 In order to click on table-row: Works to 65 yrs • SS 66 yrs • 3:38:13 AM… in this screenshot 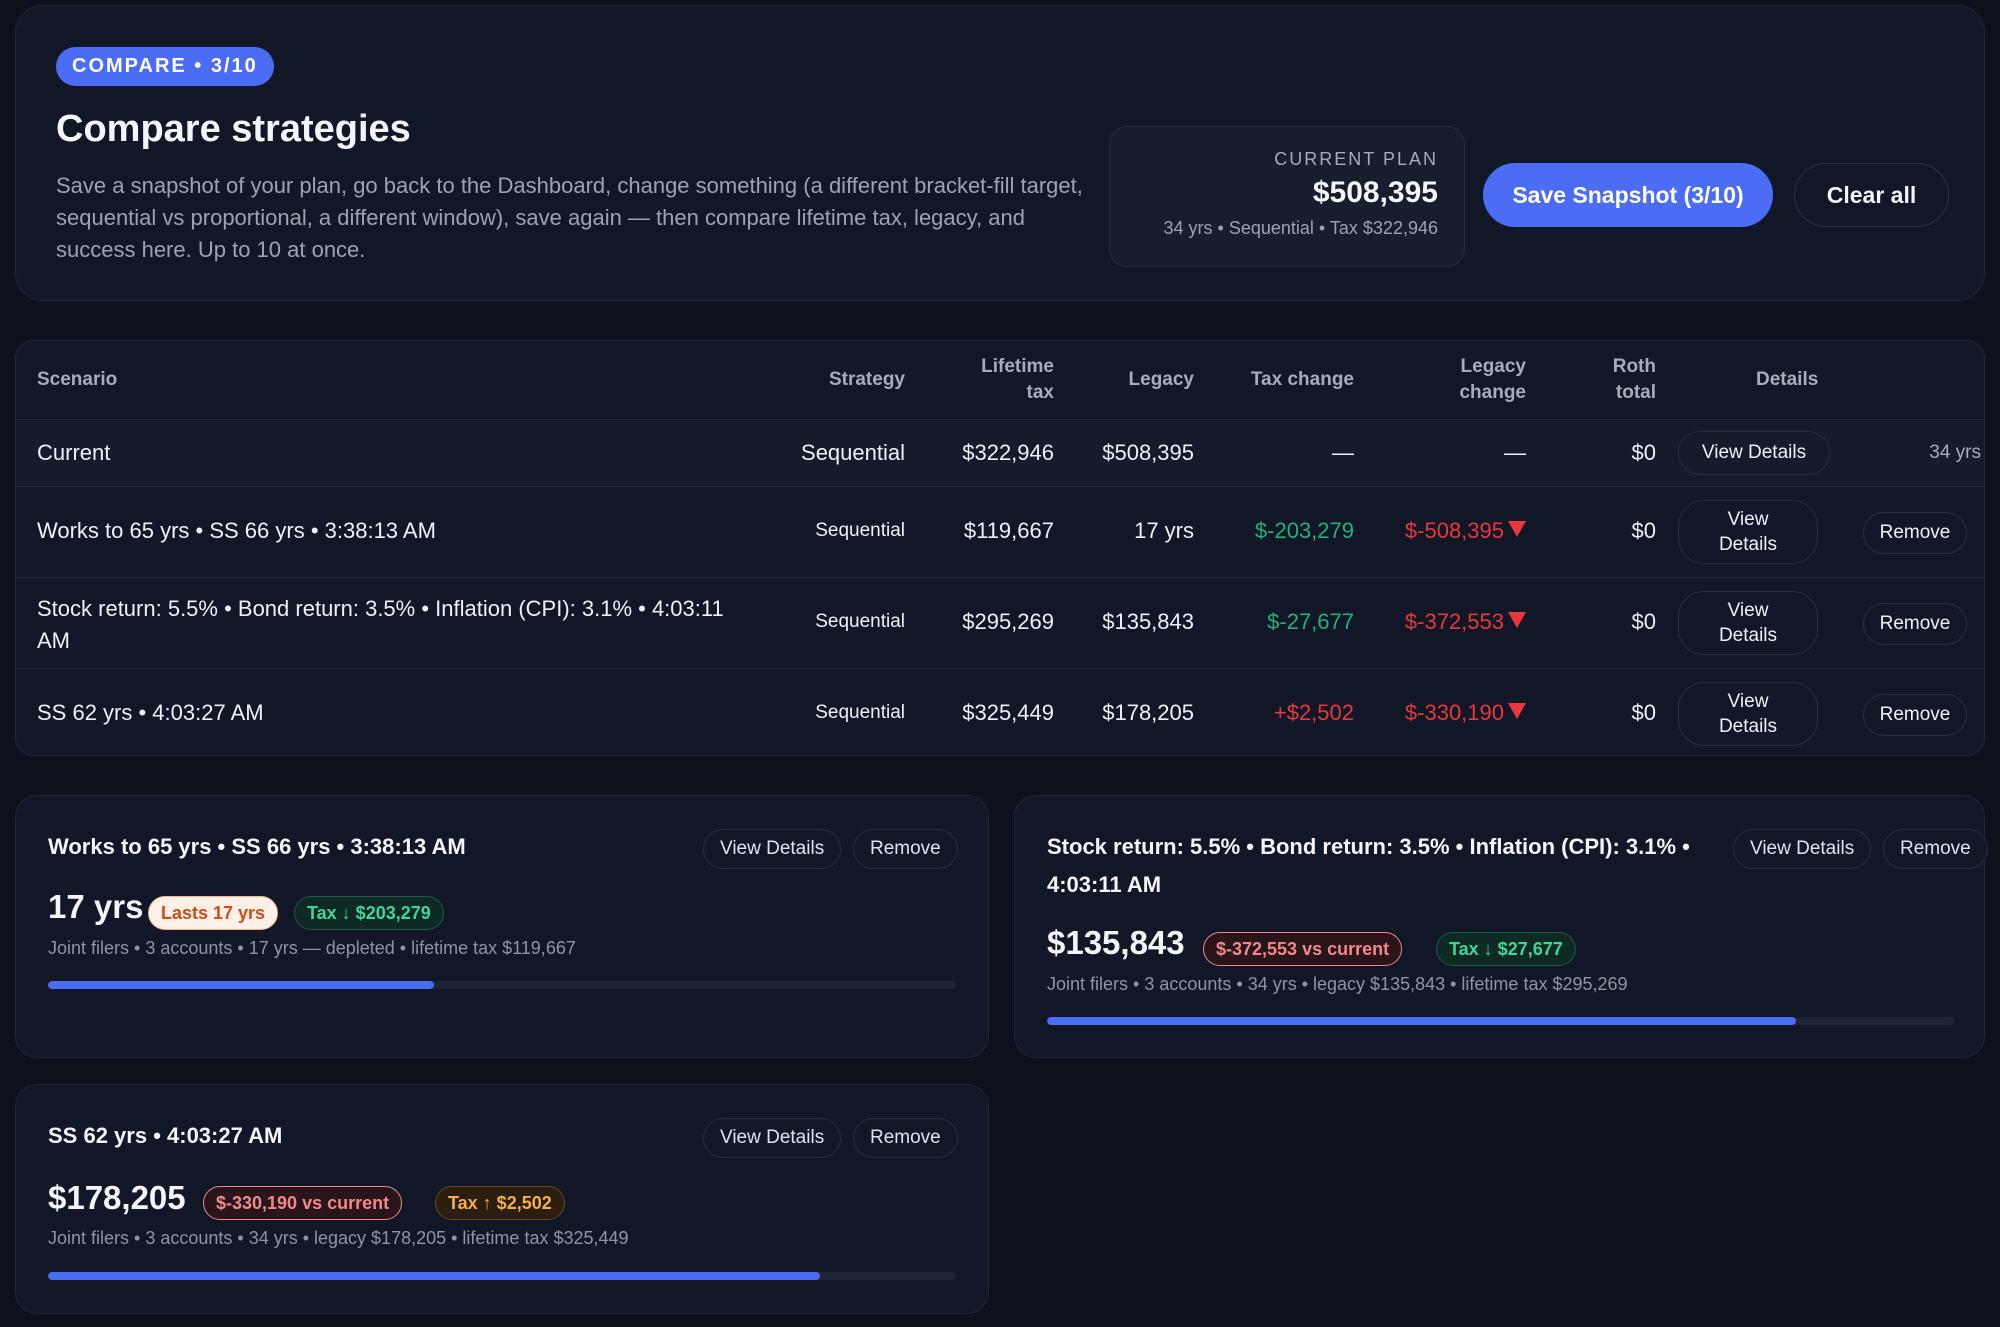, I will do `click(1000, 531)`.